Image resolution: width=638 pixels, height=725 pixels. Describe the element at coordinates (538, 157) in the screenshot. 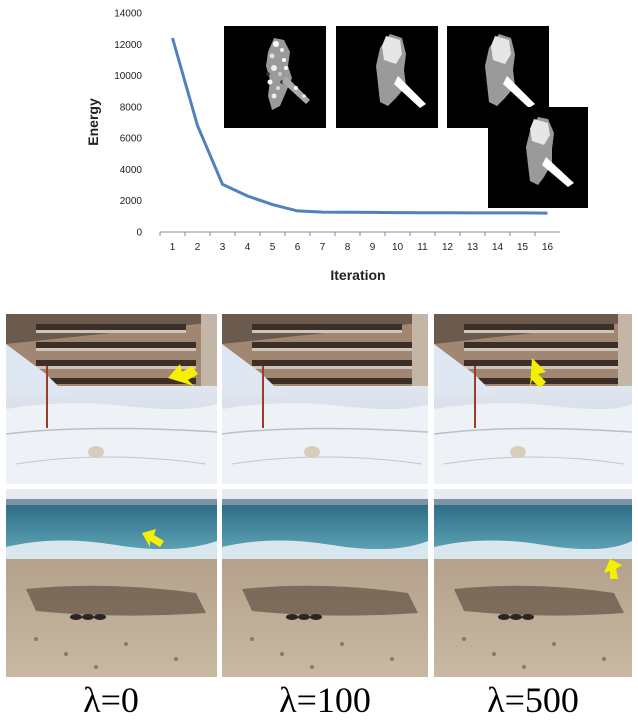

I see `inset-iteration-d` at that location.